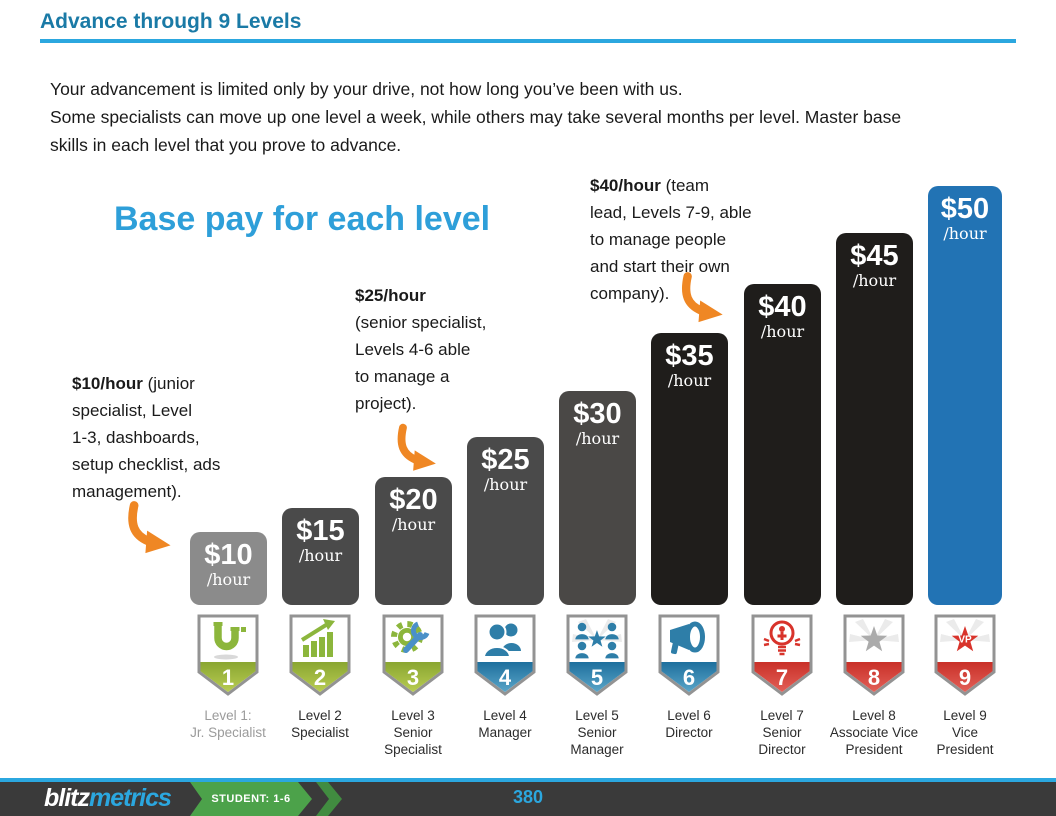 Image resolution: width=1056 pixels, height=816 pixels. I want to click on two-people-icon: 4, so click(505, 655).